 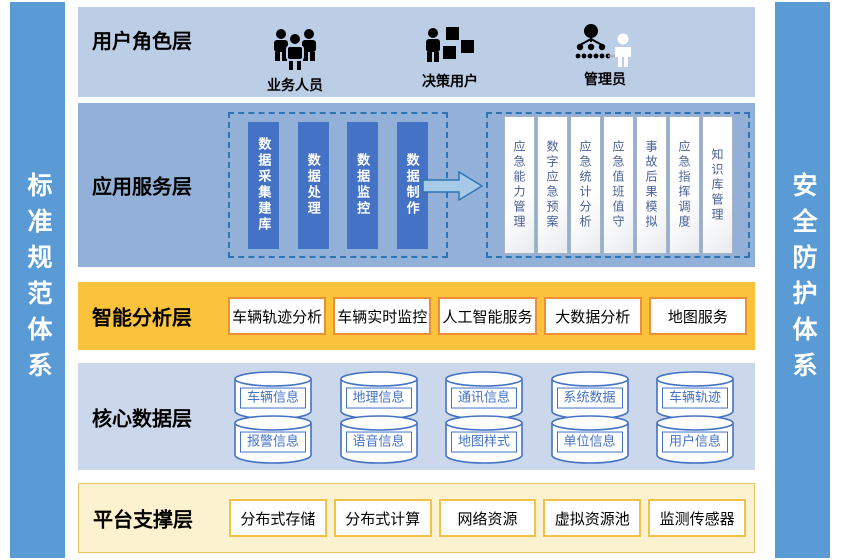 What do you see at coordinates (453, 188) in the screenshot?
I see `right-arrow-icon` at bounding box center [453, 188].